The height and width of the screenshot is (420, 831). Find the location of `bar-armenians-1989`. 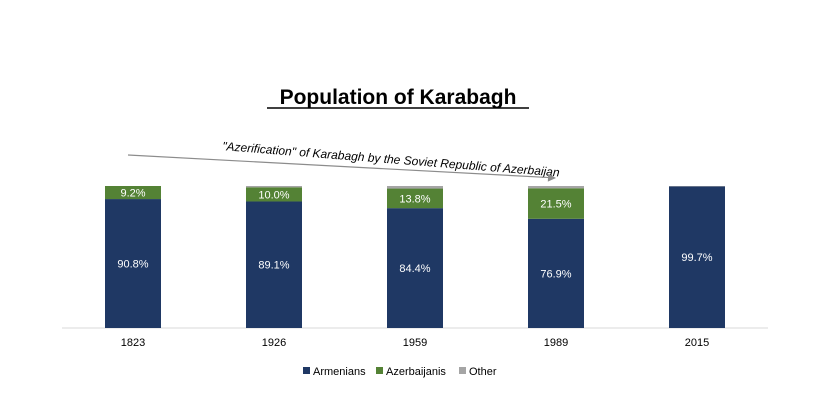

bar-armenians-1989 is located at coordinates (556, 273).